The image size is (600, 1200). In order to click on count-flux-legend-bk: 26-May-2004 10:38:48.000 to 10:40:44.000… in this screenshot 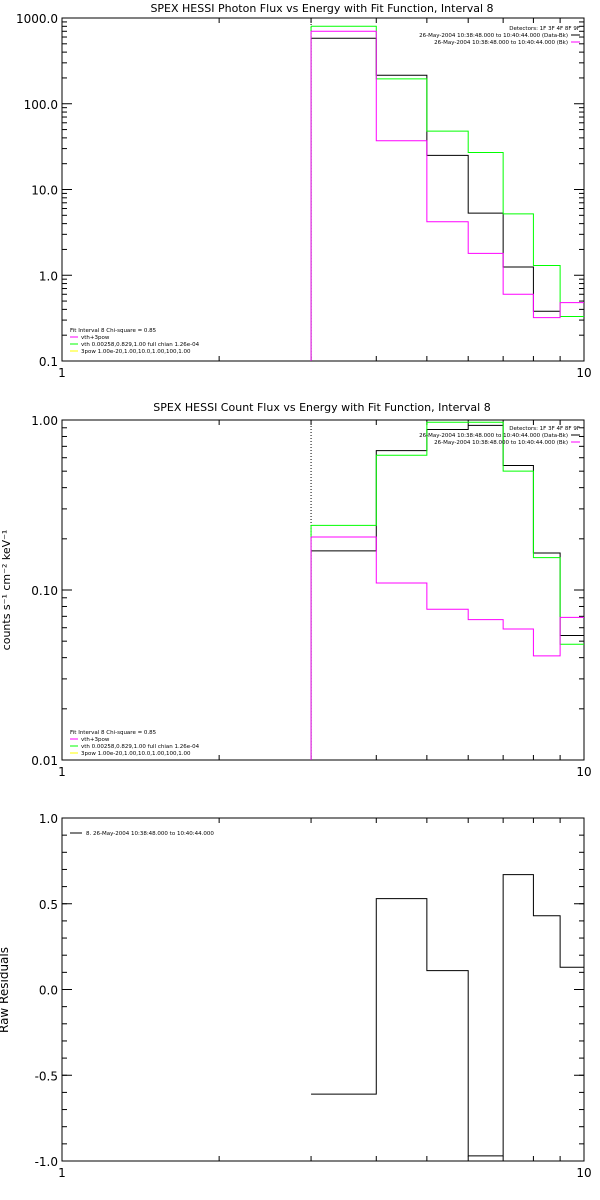, I will do `click(501, 443)`.